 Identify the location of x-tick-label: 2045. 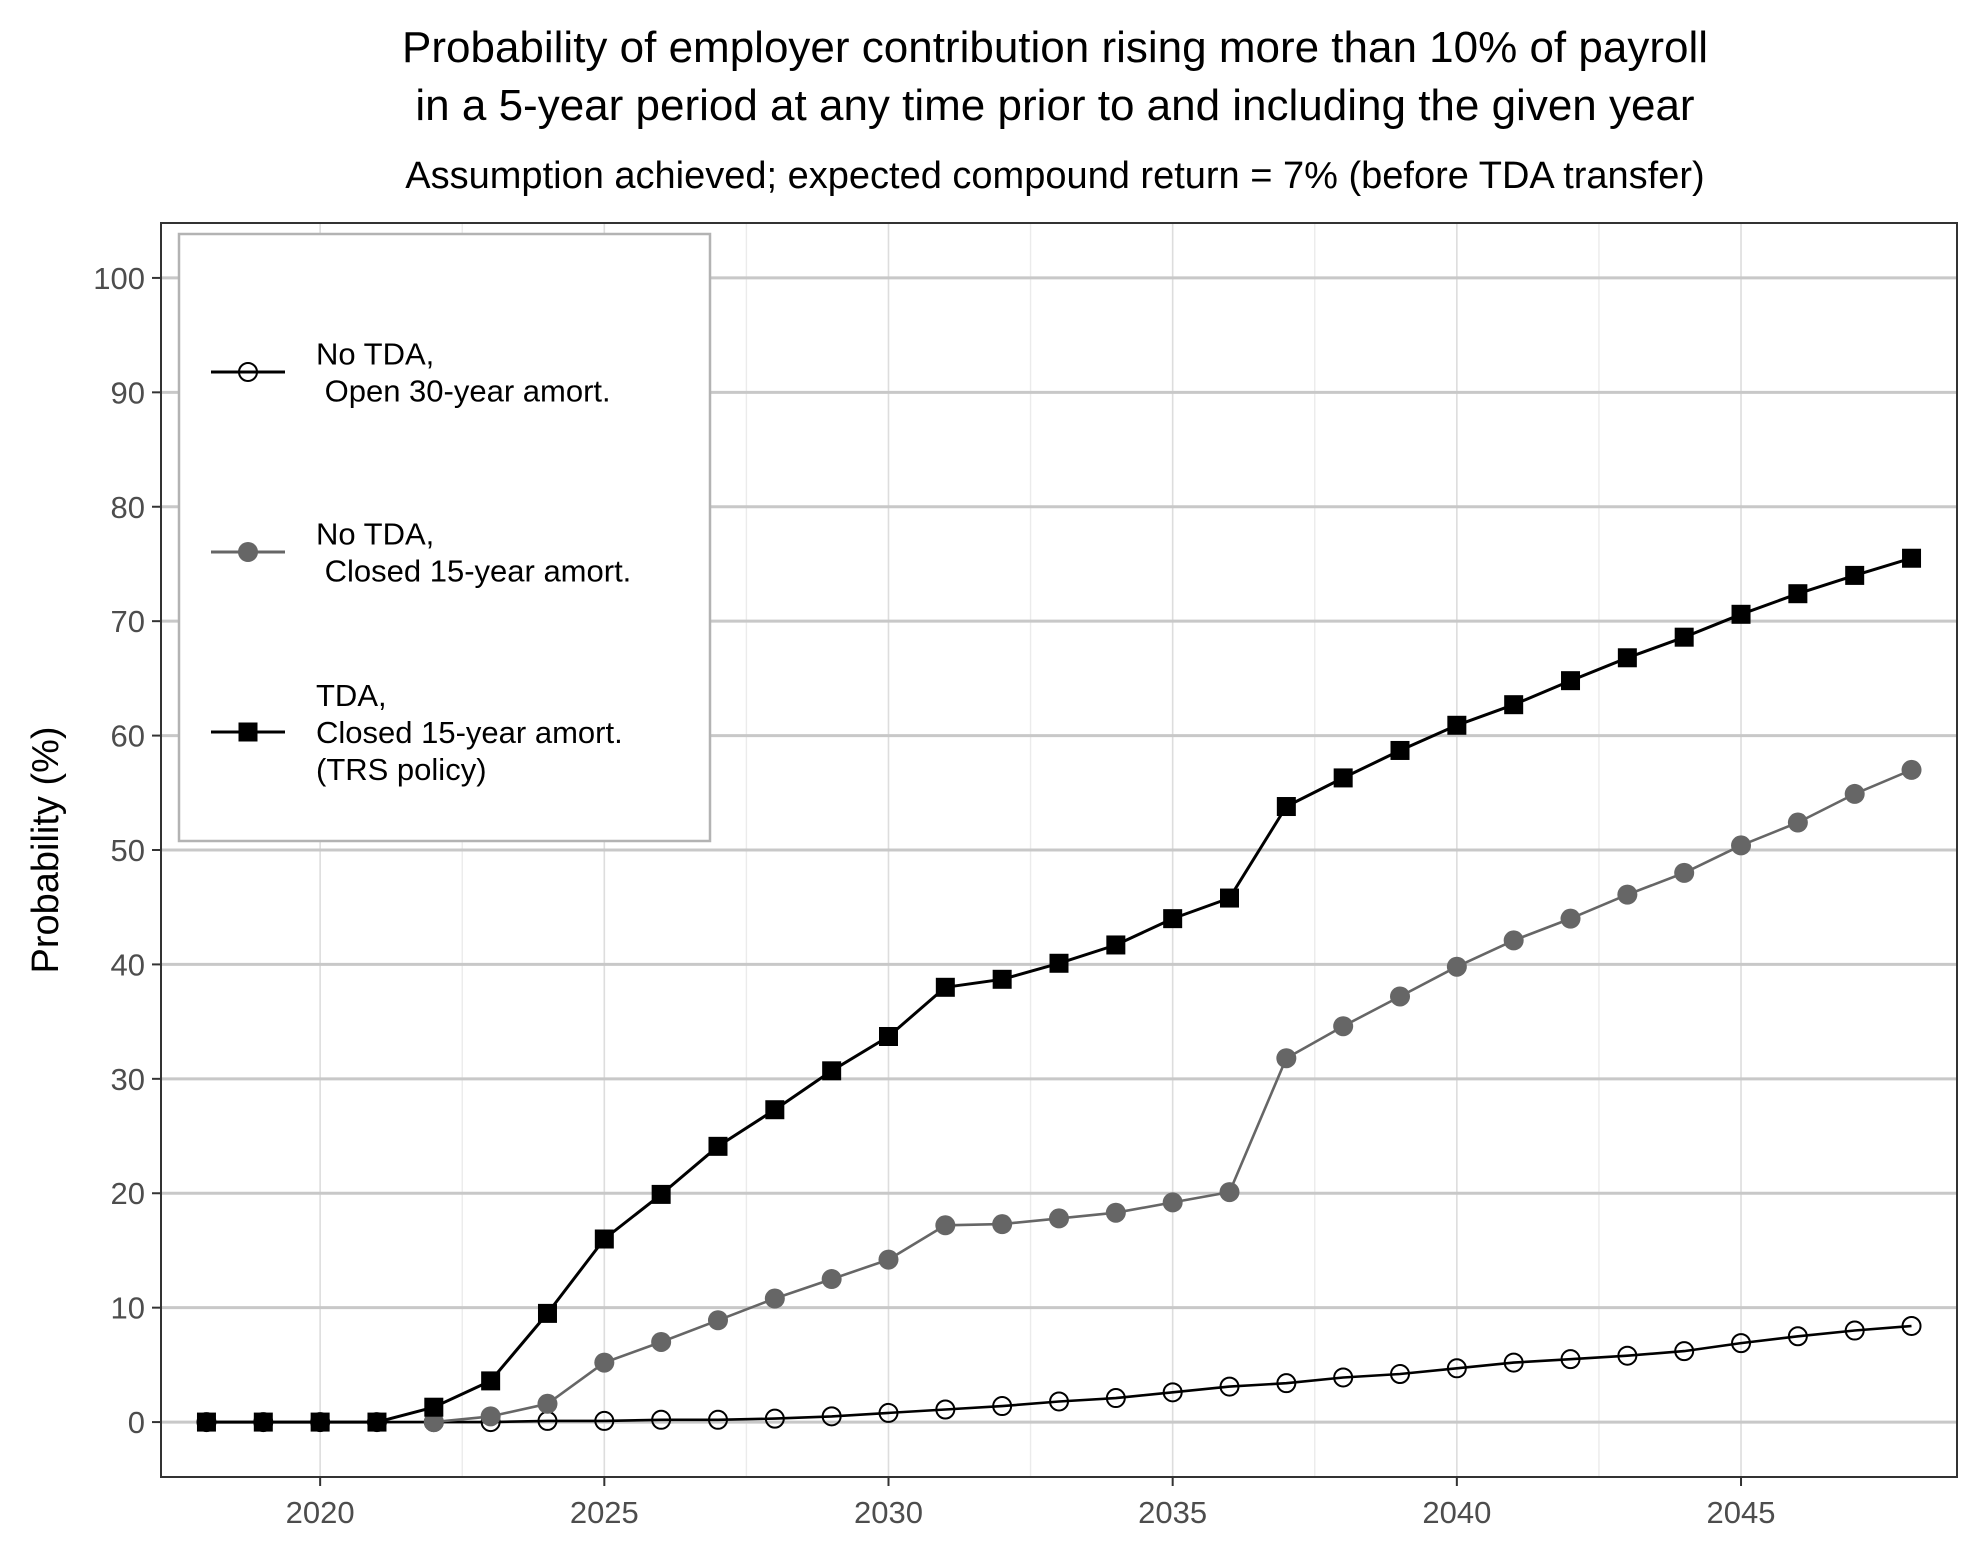
(1741, 1512).